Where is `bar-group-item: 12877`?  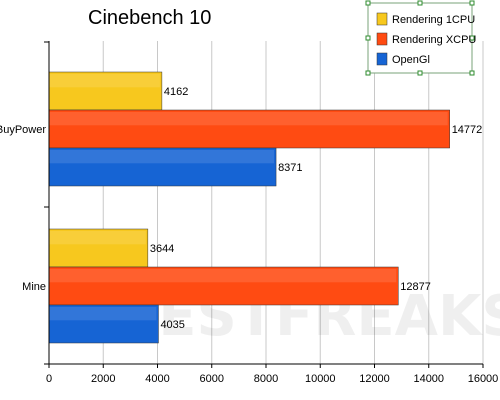 bar-group-item: 12877 is located at coordinates (239, 286).